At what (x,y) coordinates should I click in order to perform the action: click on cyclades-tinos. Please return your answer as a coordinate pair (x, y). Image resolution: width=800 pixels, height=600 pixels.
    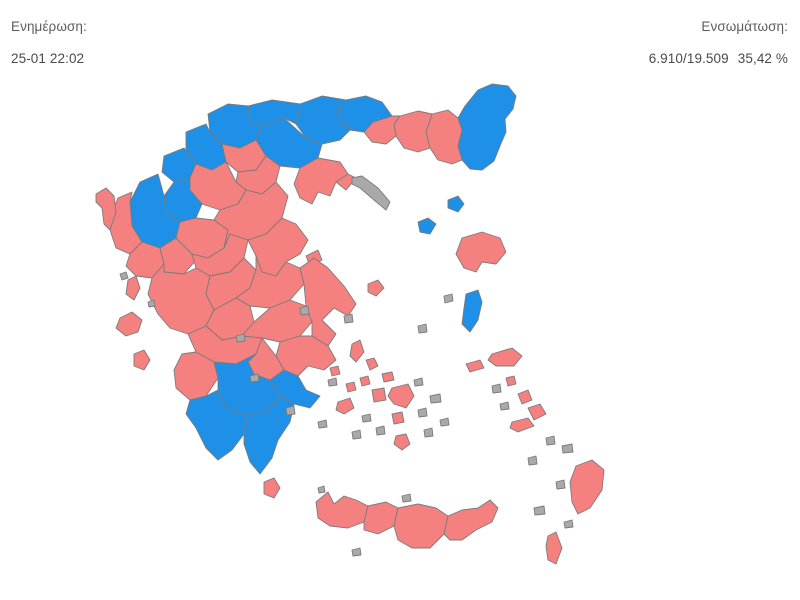
    Looking at the image, I should click on (372, 364).